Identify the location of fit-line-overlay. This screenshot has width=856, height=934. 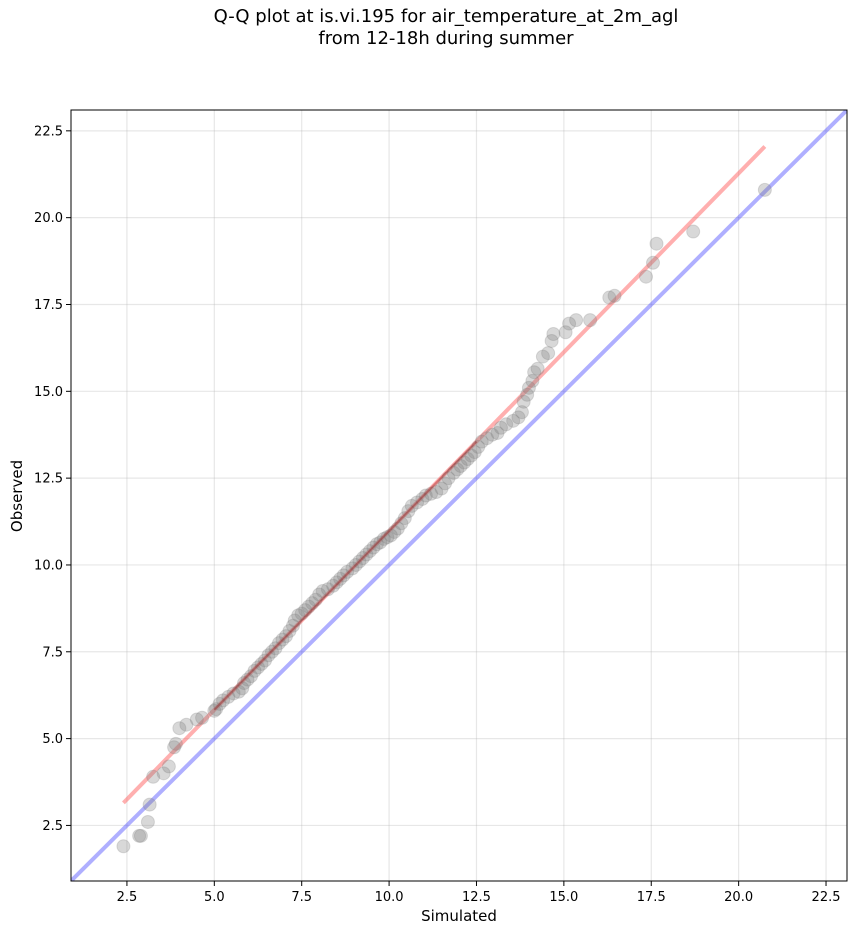
(345, 575).